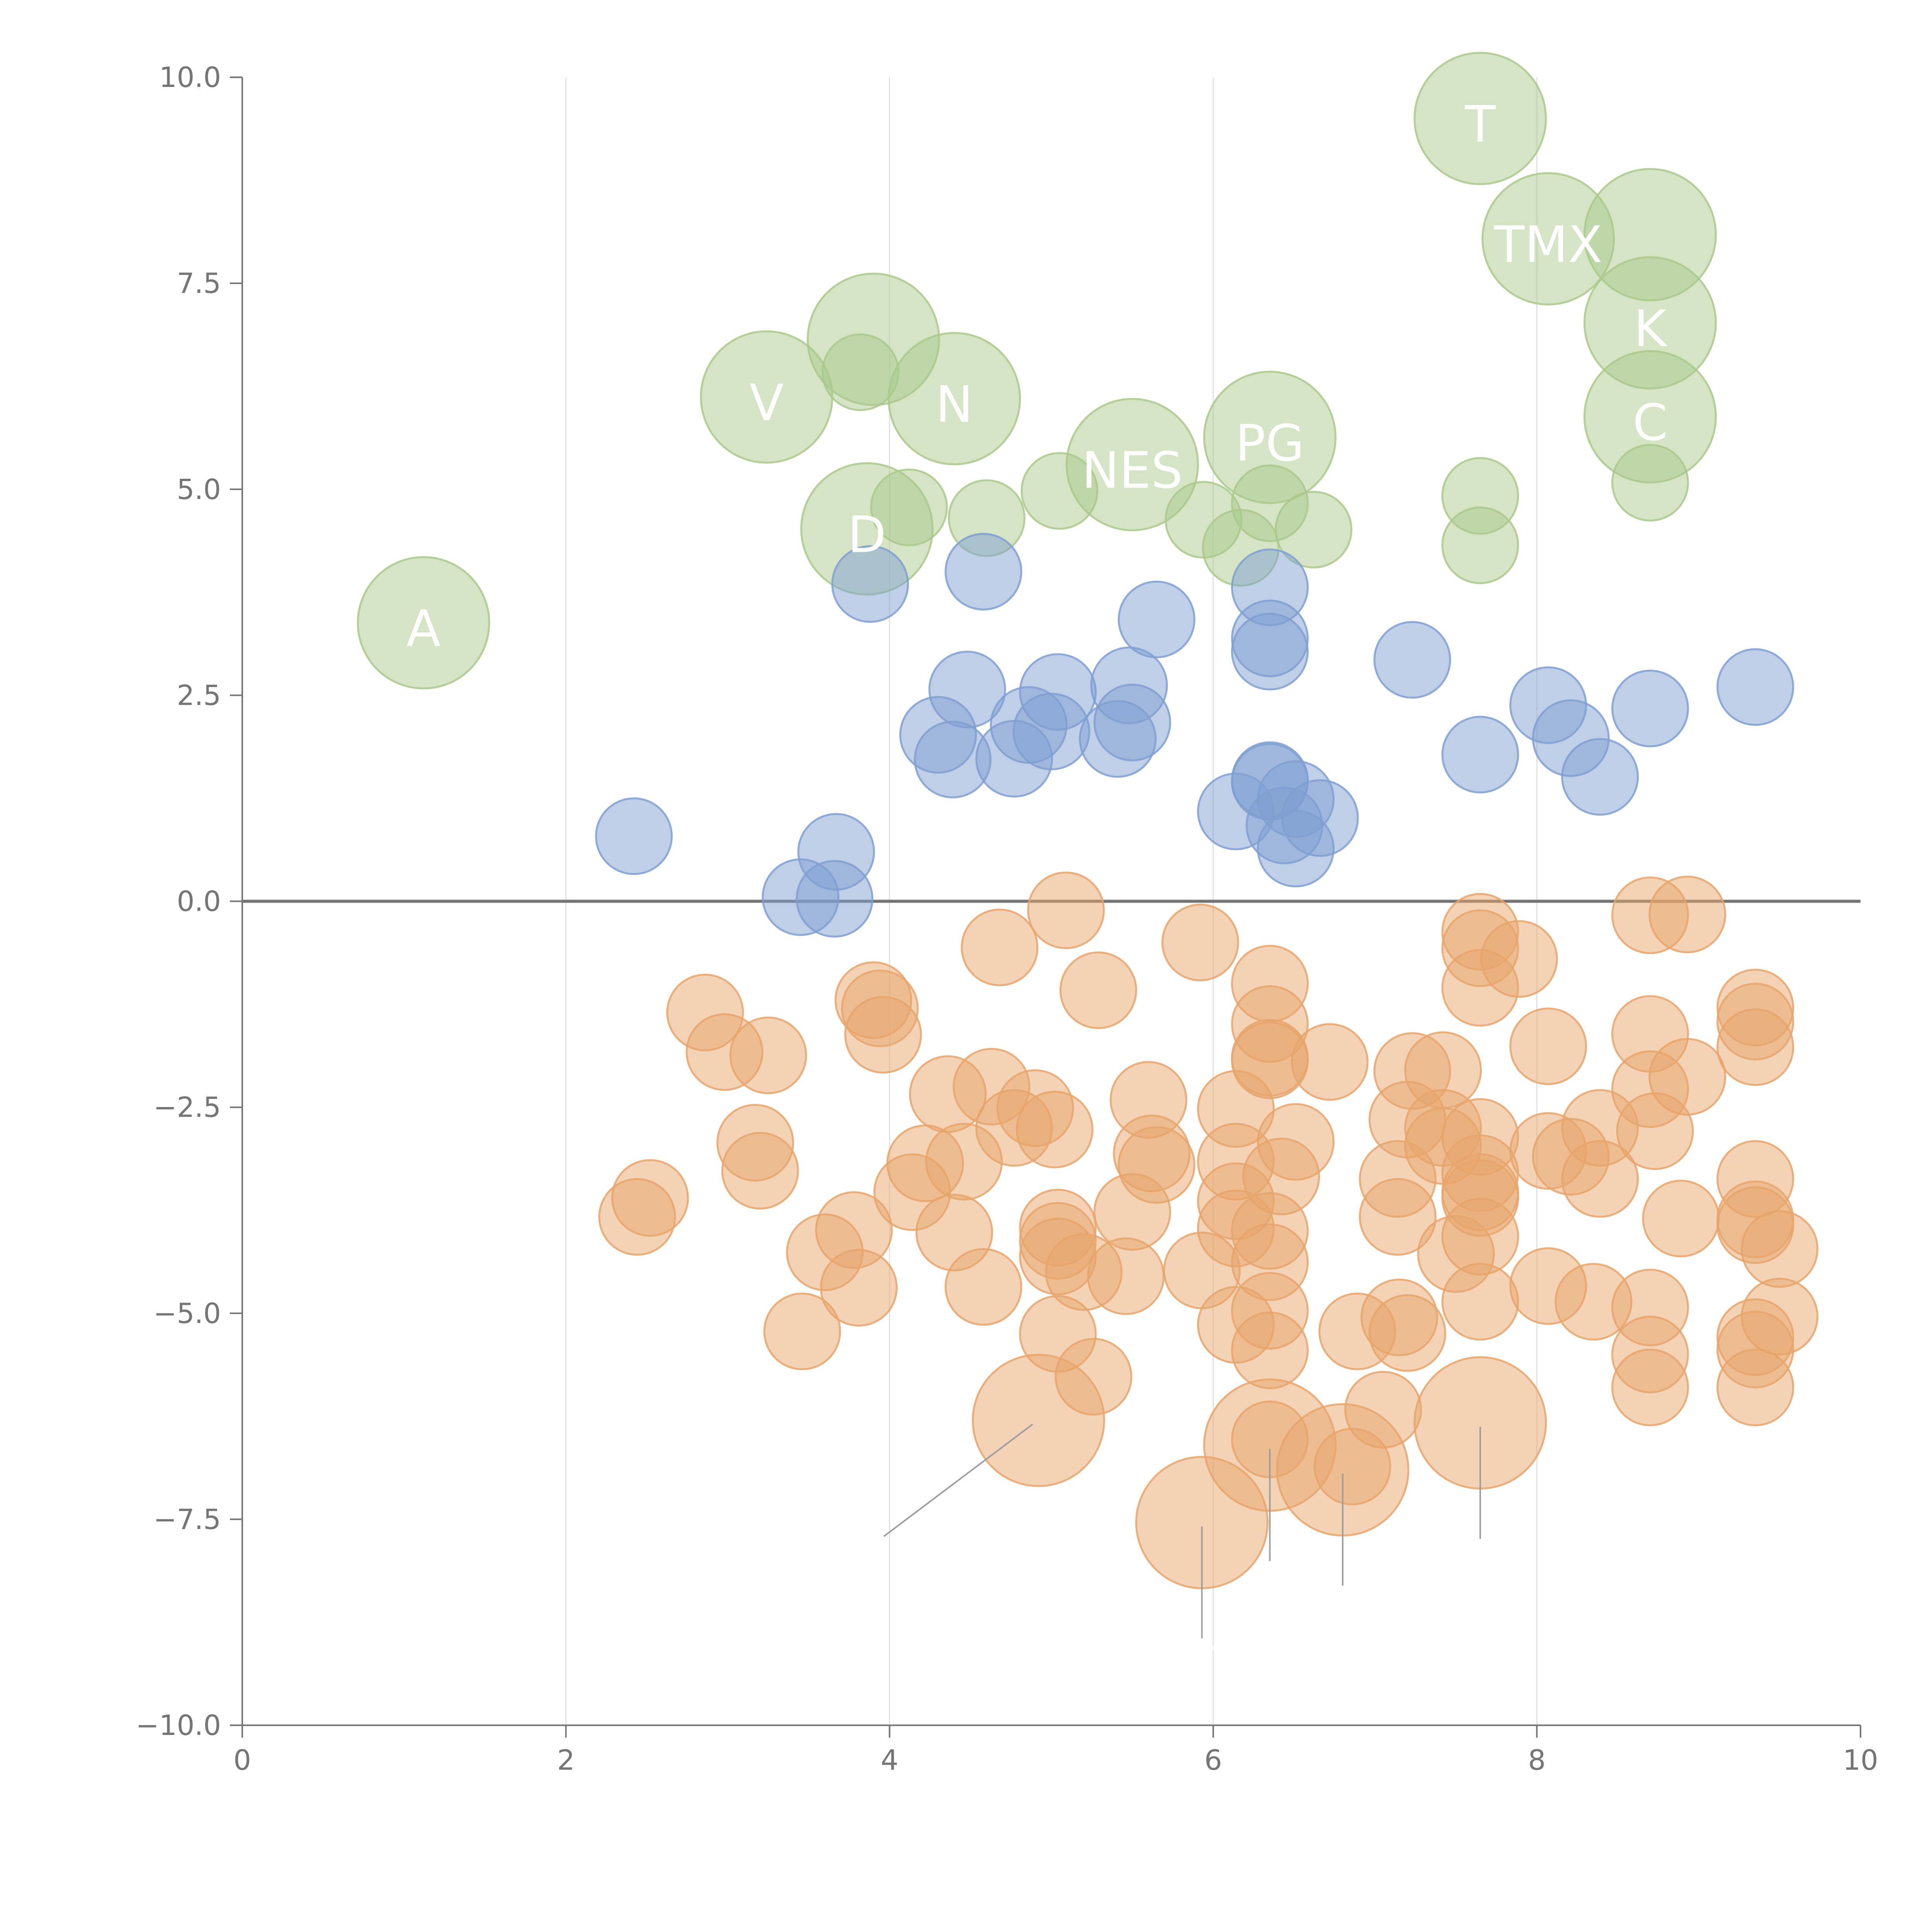 The width and height of the screenshot is (1932, 1932). Describe the element at coordinates (1651, 422) in the screenshot. I see `point-label: C` at that location.